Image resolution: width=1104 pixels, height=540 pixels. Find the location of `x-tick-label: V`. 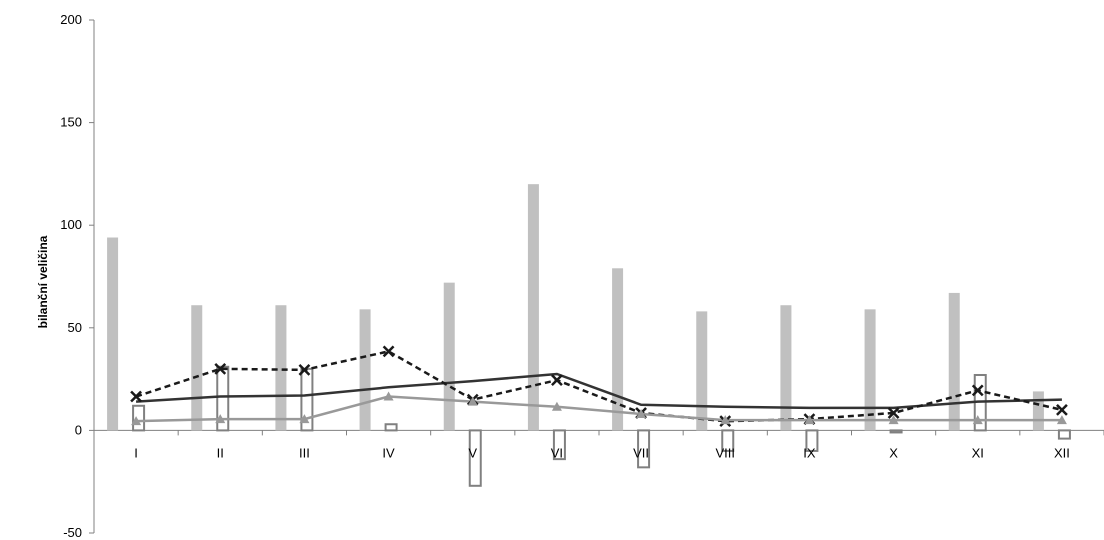

x-tick-label: V is located at coordinates (472, 452).